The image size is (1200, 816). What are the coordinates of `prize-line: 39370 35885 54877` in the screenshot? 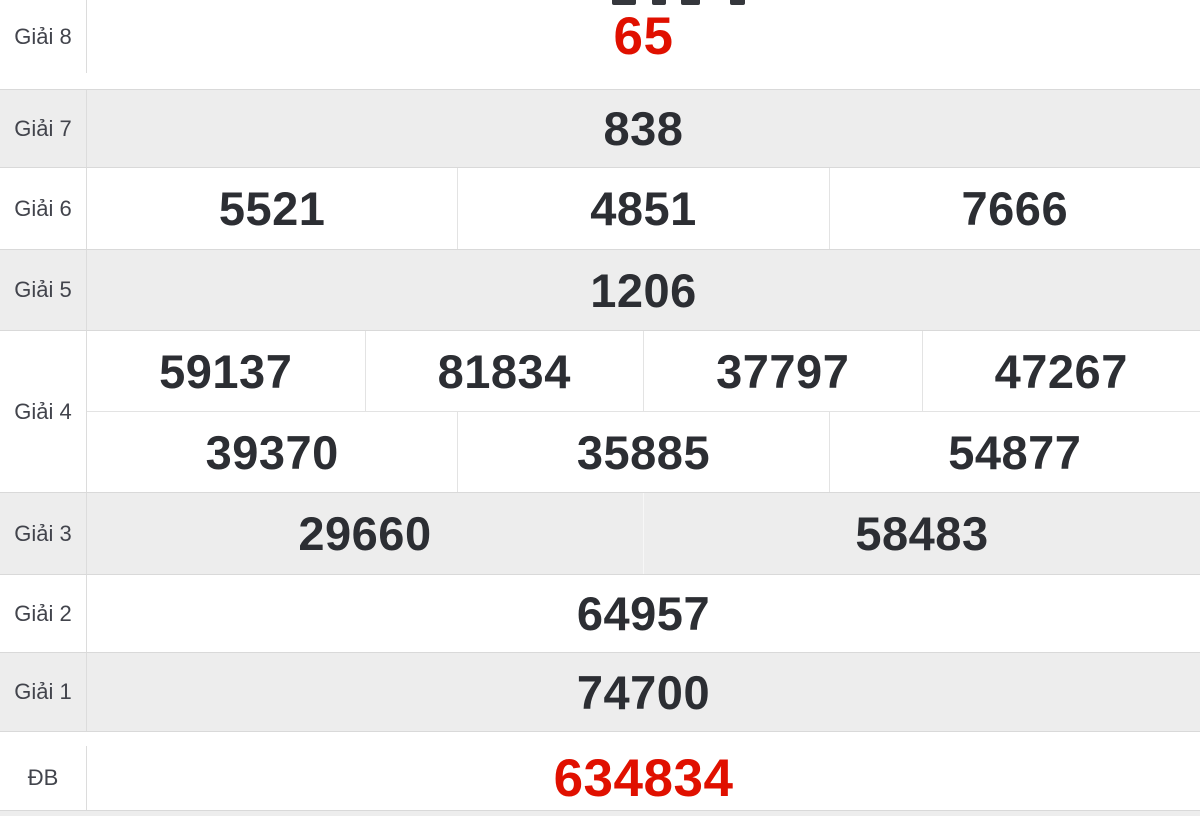 It's located at (643, 451).